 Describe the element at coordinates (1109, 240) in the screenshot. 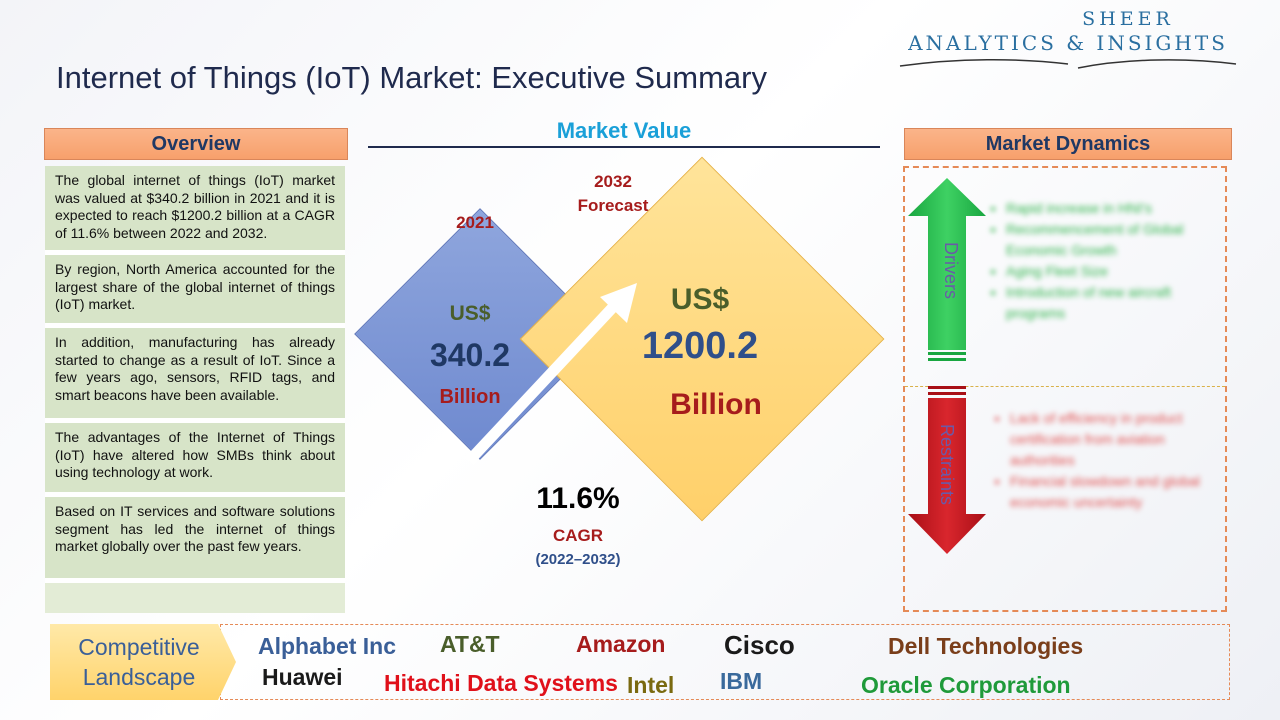

I see `driver-item: Recommencement of Global Economic Growth` at that location.